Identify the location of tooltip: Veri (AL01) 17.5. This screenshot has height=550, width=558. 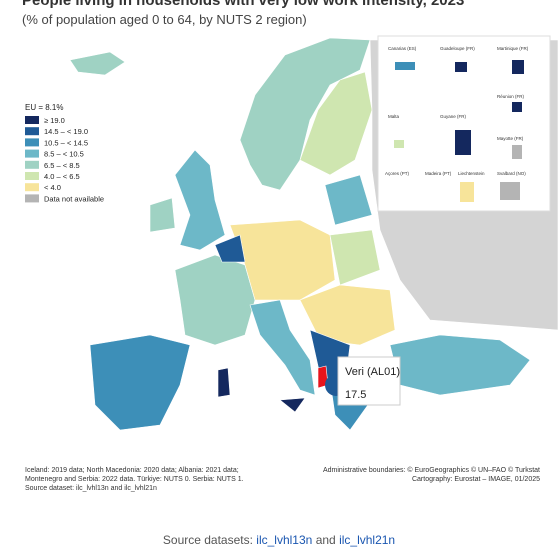
(363, 381).